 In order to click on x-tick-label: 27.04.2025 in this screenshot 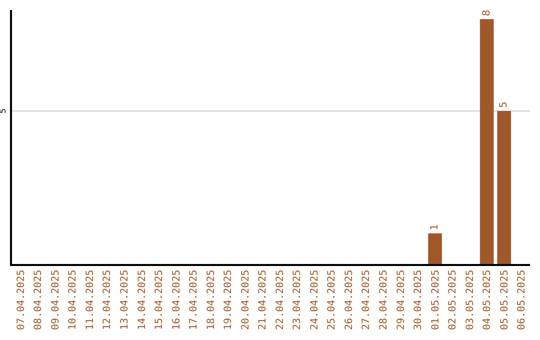, I will do `click(366, 300)`.